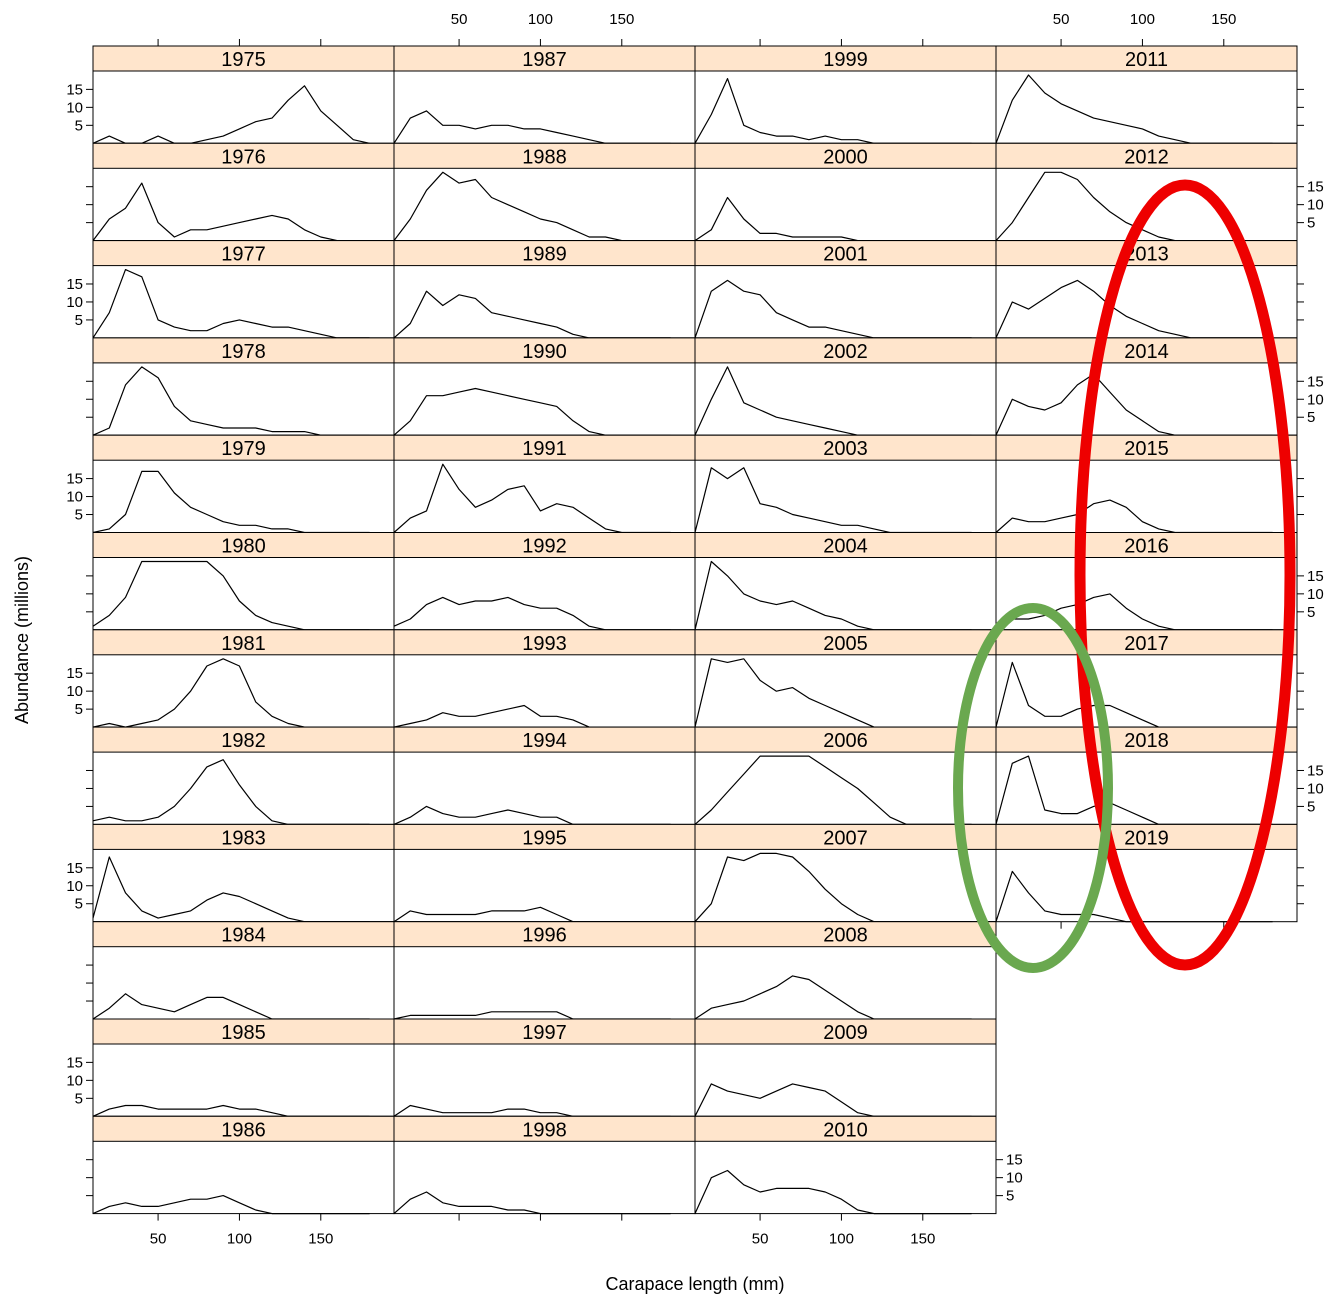 The height and width of the screenshot is (1304, 1344). I want to click on panel-1990: 1990, so click(544, 386).